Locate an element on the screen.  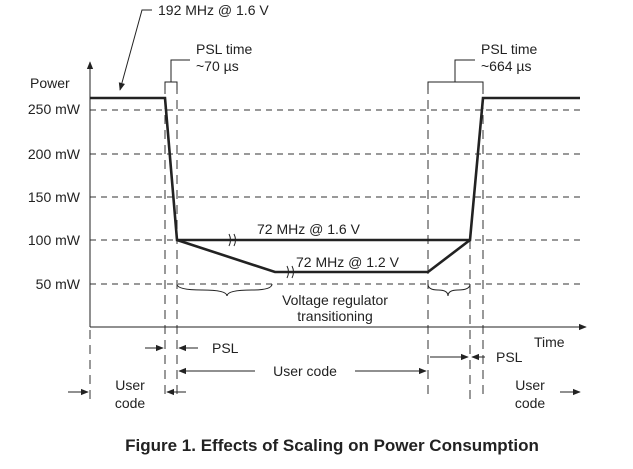
y-axis-label: Power is located at coordinates (50, 83).